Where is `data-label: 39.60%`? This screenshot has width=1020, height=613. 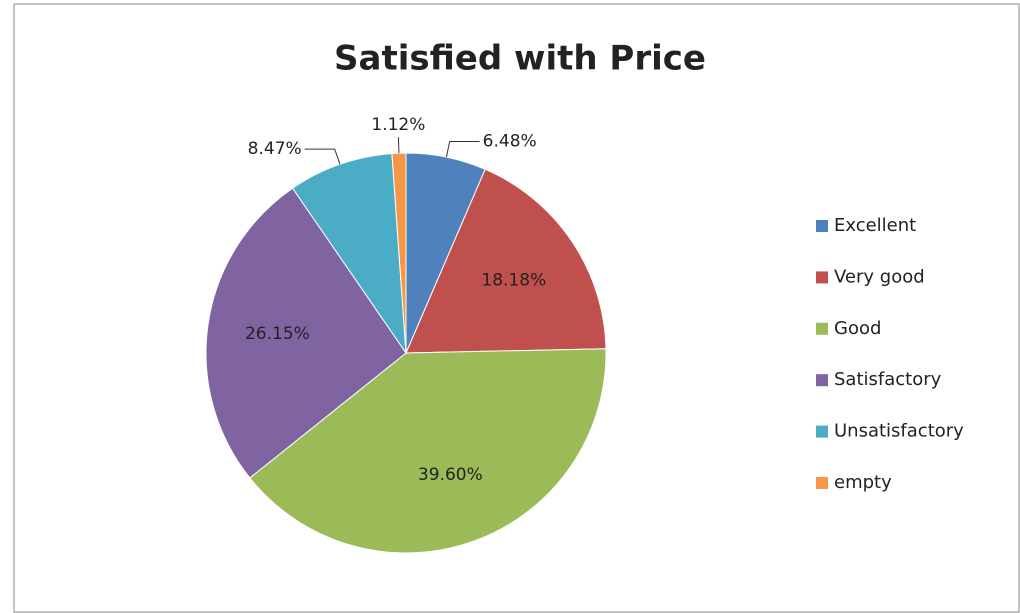
data-label: 39.60% is located at coordinates (450, 475).